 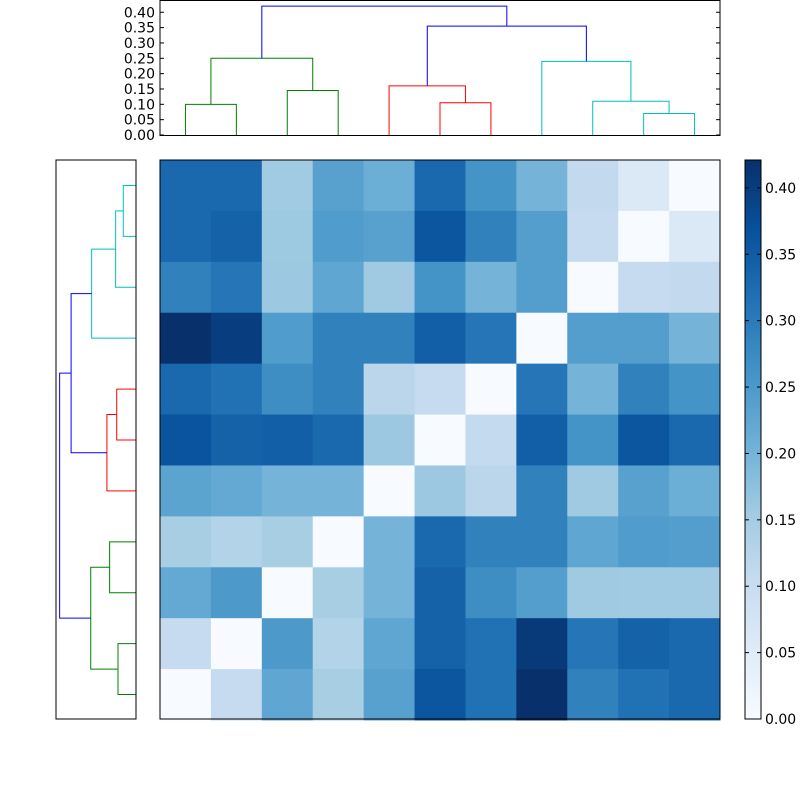 I want to click on colorbar-tick-label: 0.15, so click(x=780, y=521).